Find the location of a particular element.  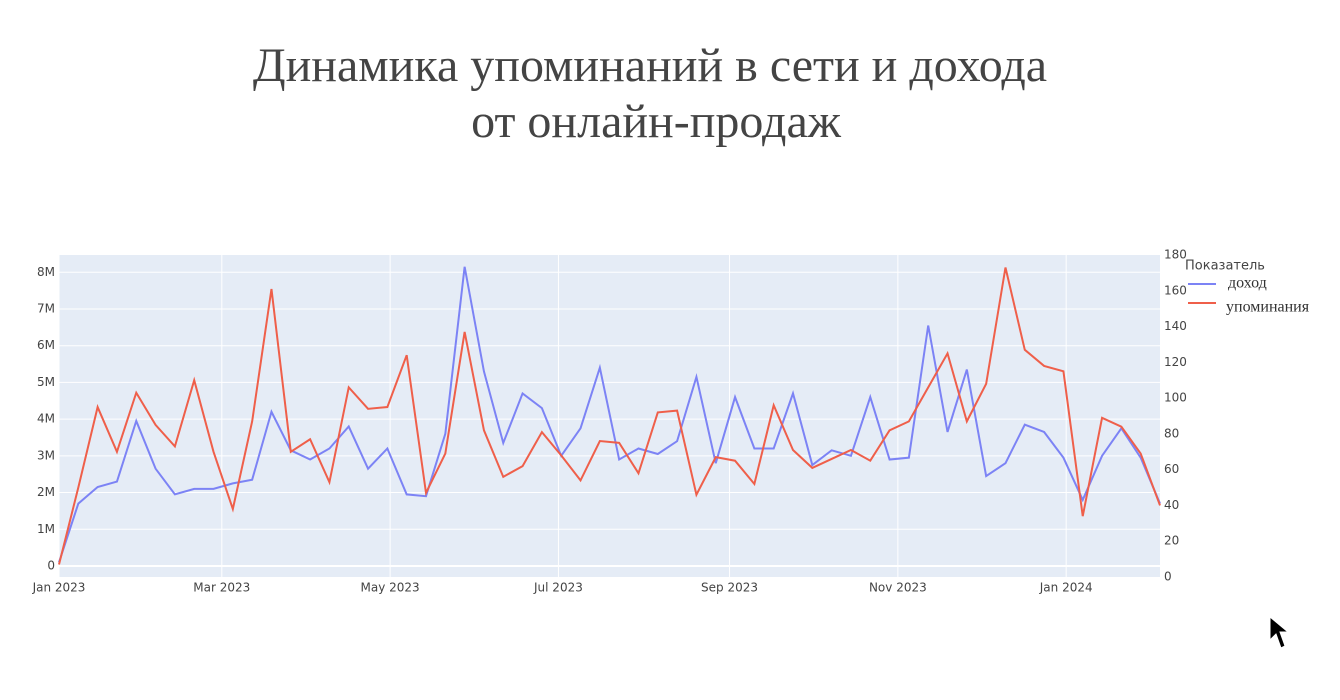

x-tick-label: Jan 2023 is located at coordinates (59, 588).